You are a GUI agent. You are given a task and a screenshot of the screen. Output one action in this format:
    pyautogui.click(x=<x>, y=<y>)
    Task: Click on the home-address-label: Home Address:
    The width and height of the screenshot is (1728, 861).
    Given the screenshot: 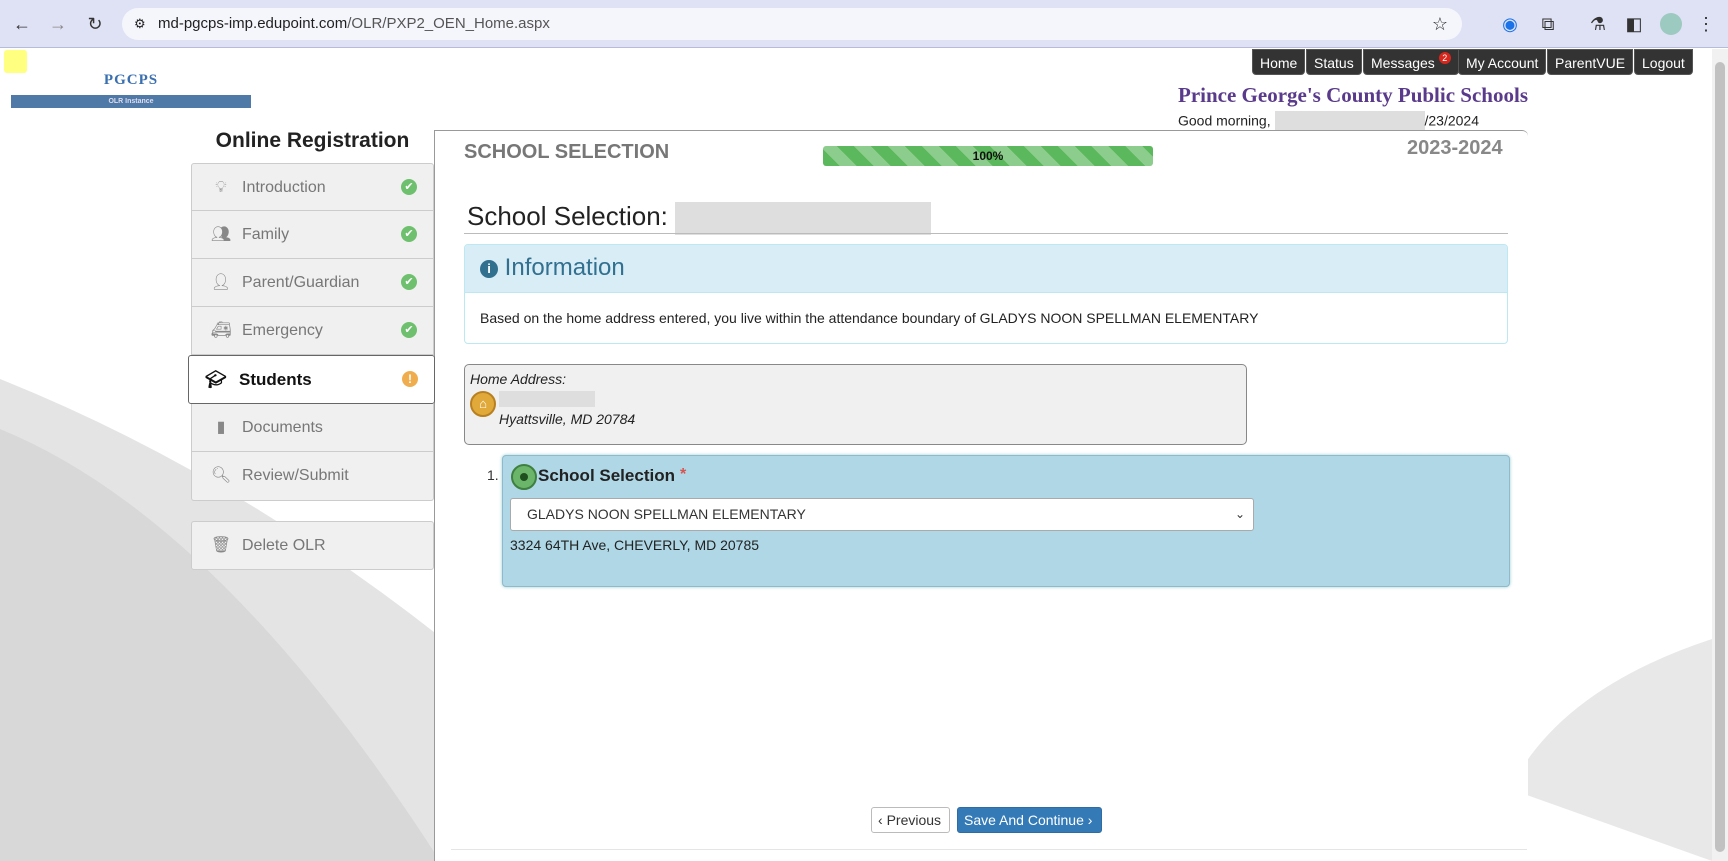 What is the action you would take?
    pyautogui.click(x=518, y=379)
    